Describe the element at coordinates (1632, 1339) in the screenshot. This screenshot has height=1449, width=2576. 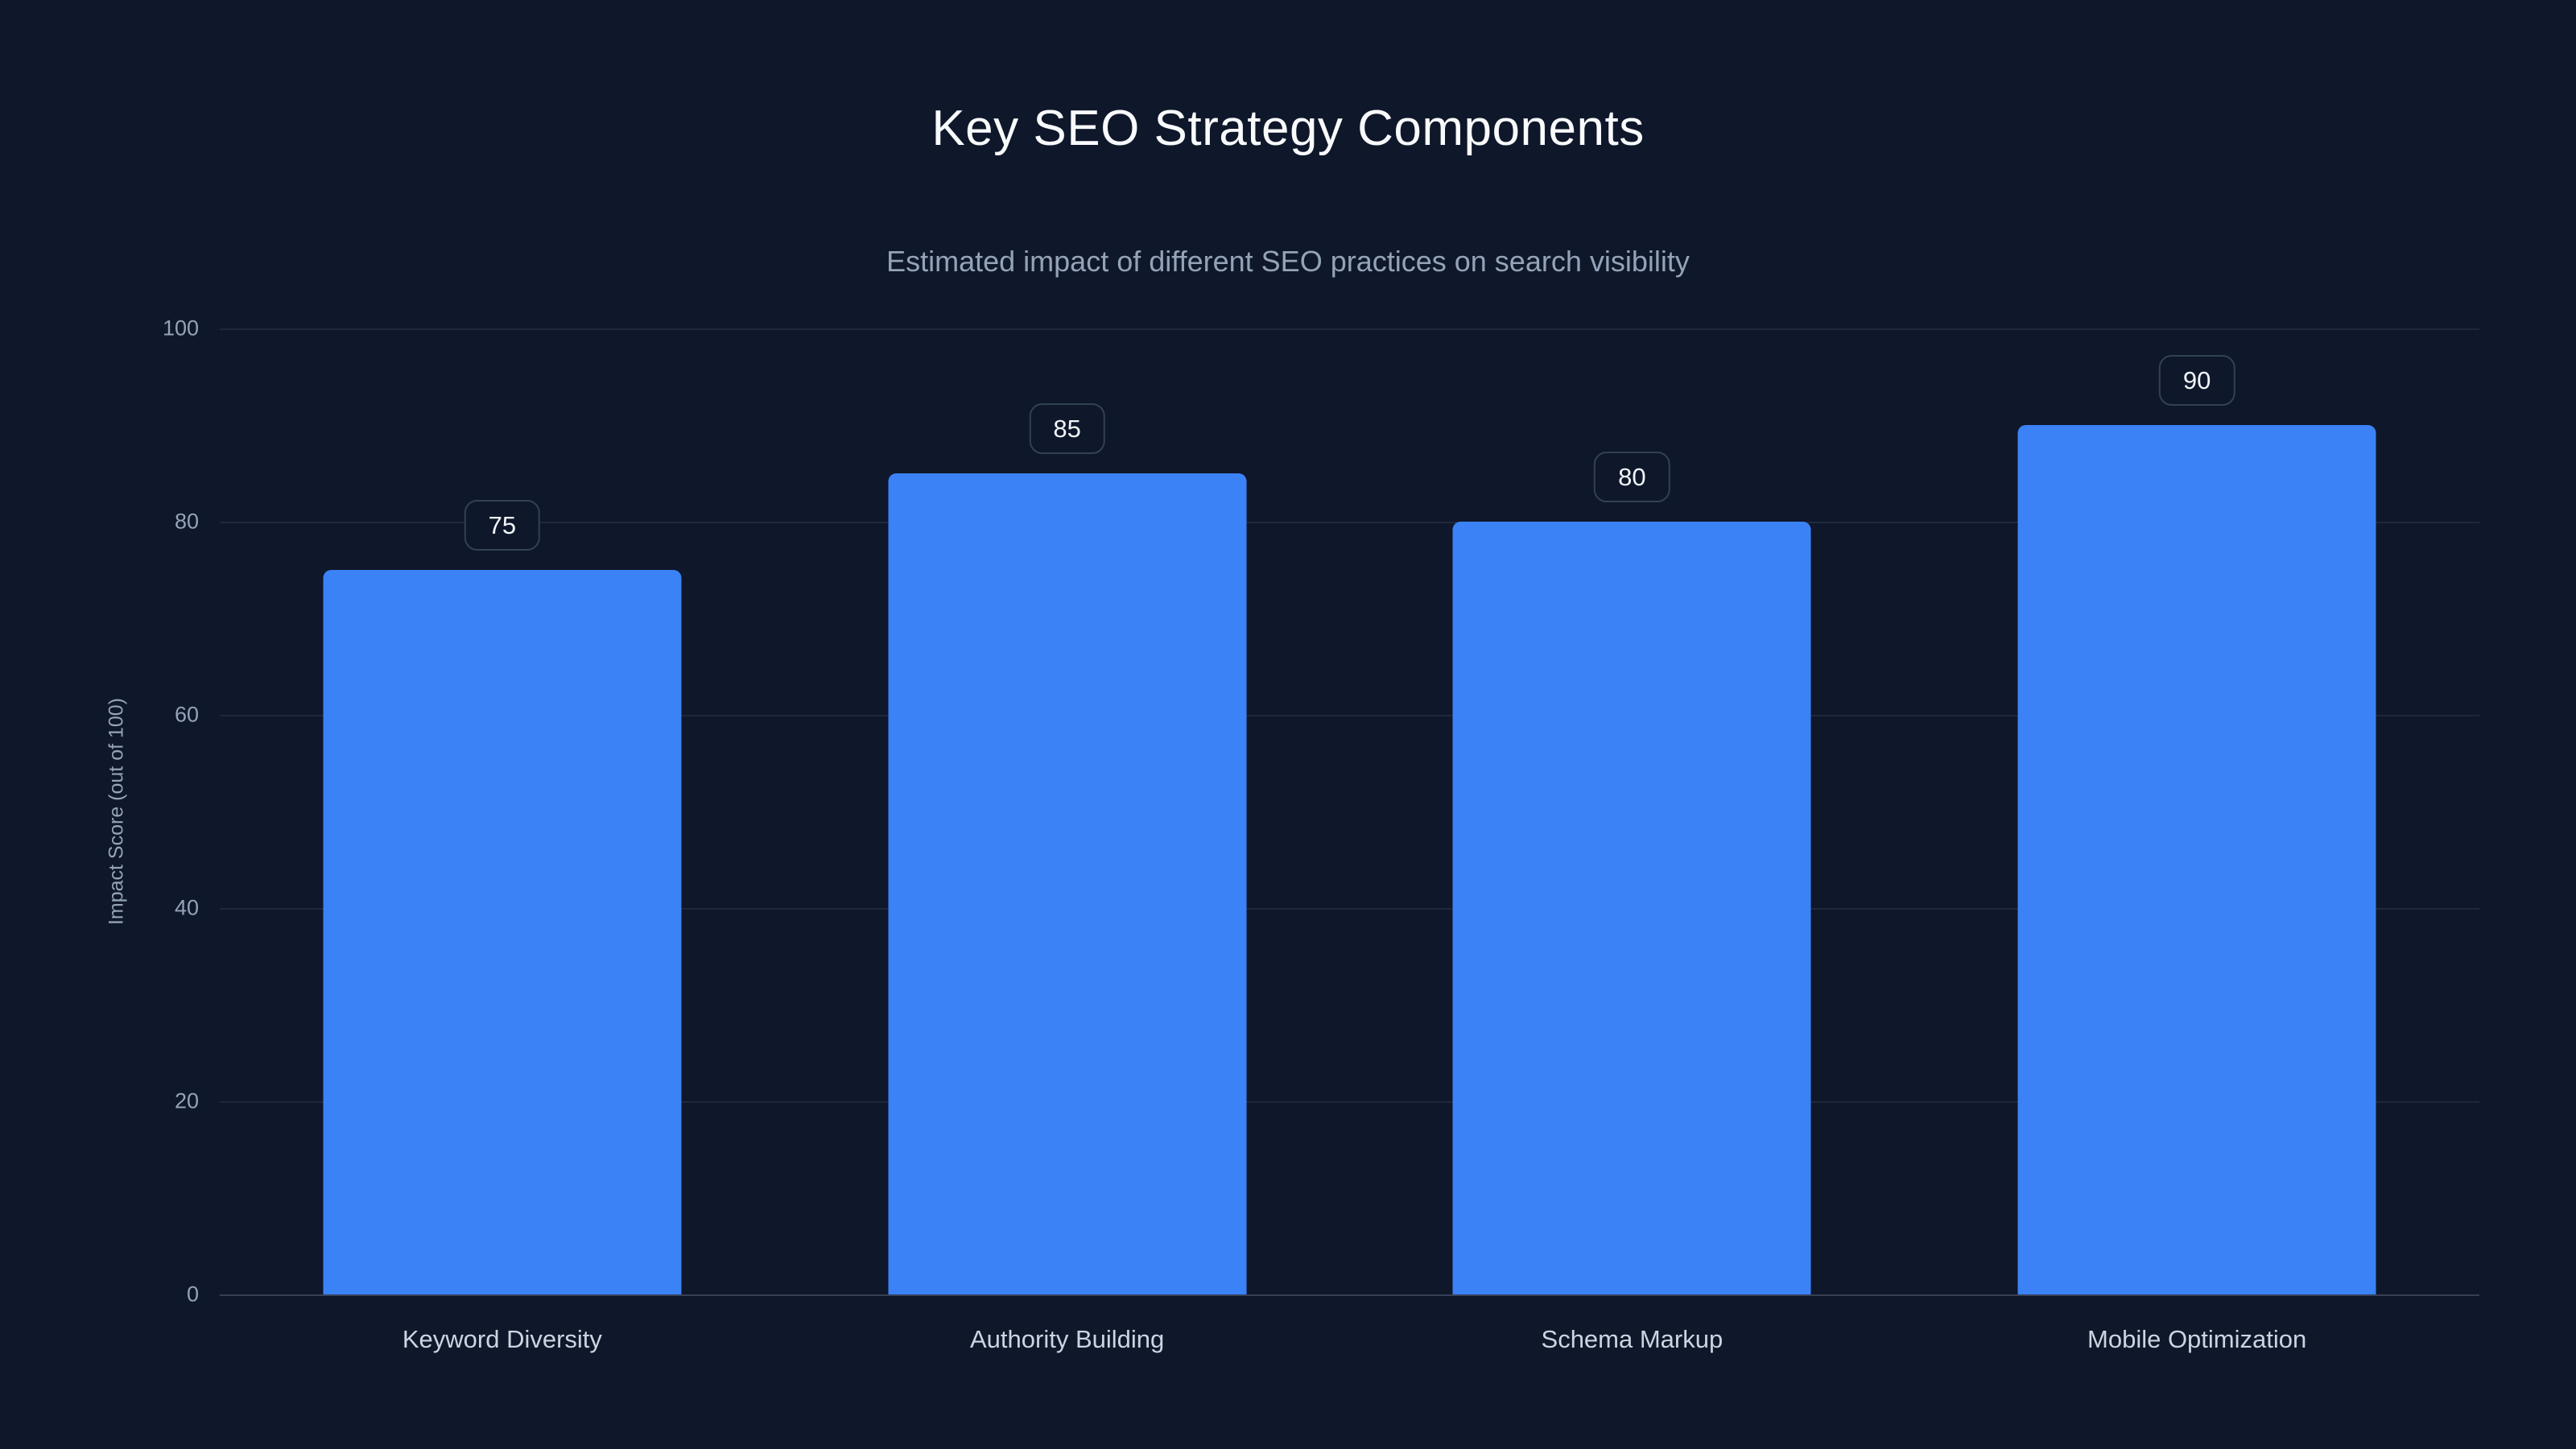
I see `x-axis-label-2: Schema Markup` at that location.